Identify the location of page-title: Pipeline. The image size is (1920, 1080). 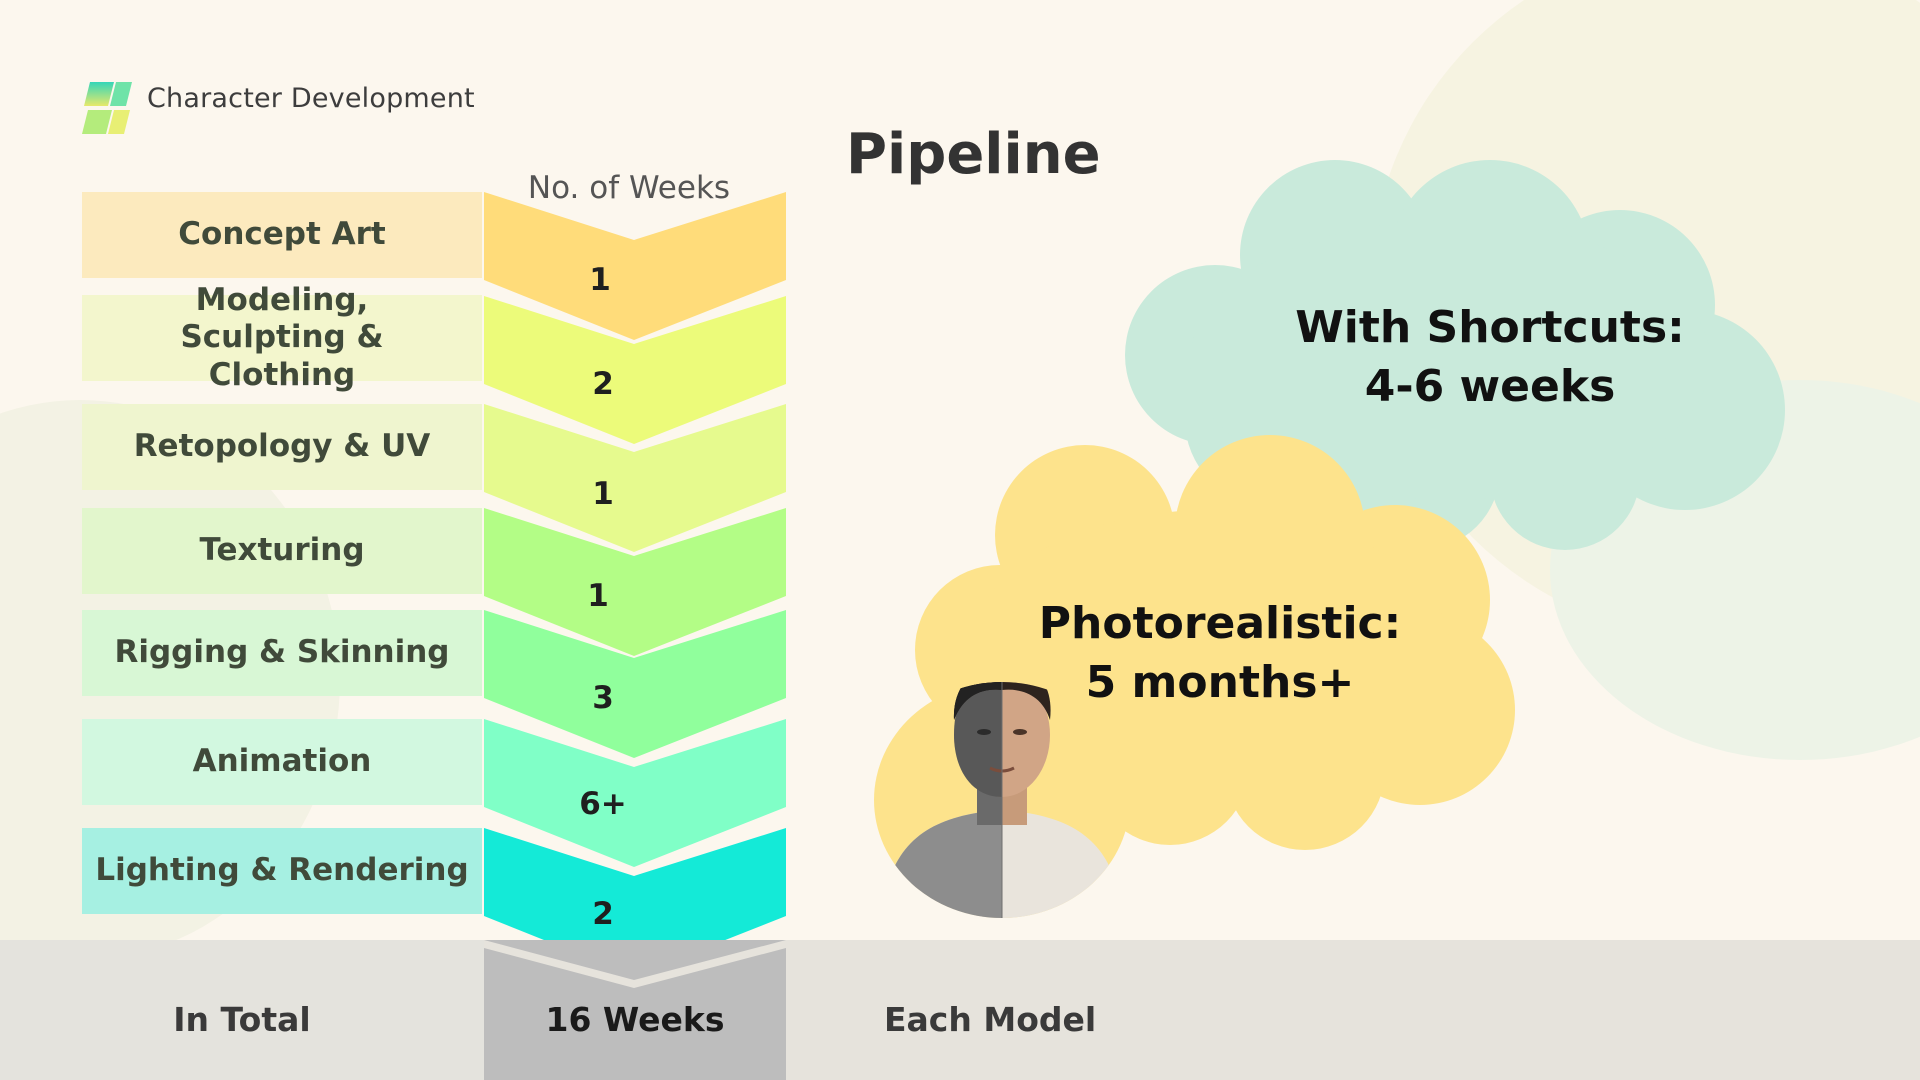
(973, 154).